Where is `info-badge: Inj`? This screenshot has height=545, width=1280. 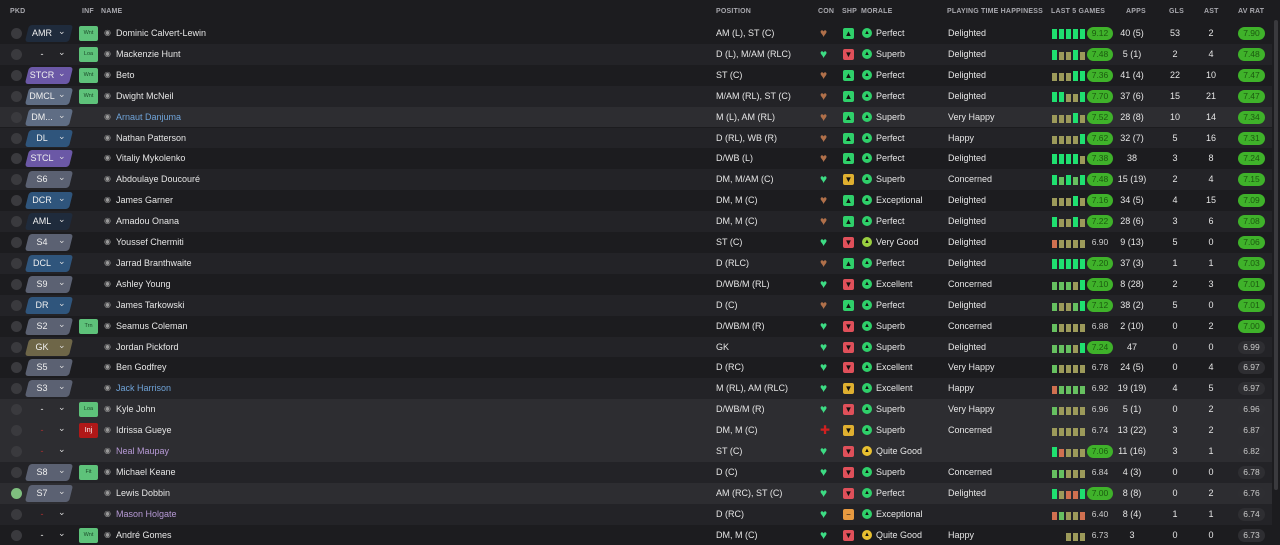
info-badge: Inj is located at coordinates (88, 431).